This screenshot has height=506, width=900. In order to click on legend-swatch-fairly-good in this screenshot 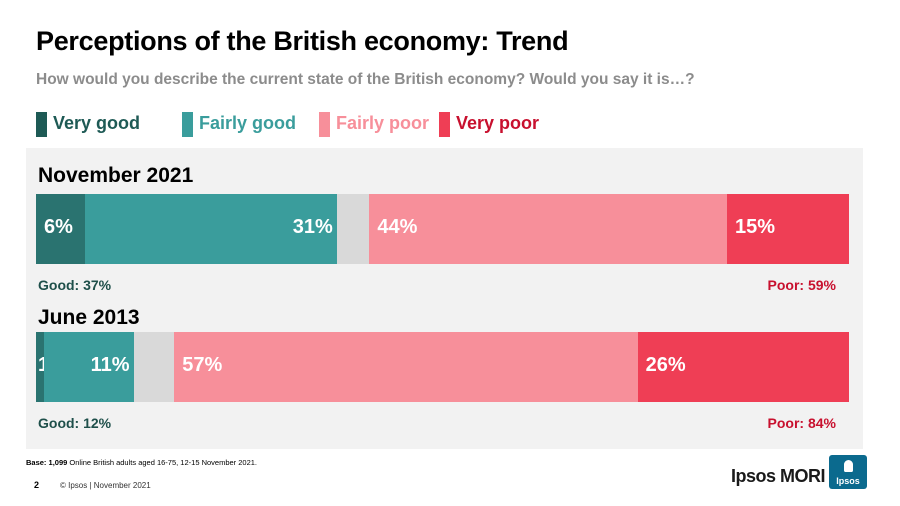, I will do `click(187, 124)`.